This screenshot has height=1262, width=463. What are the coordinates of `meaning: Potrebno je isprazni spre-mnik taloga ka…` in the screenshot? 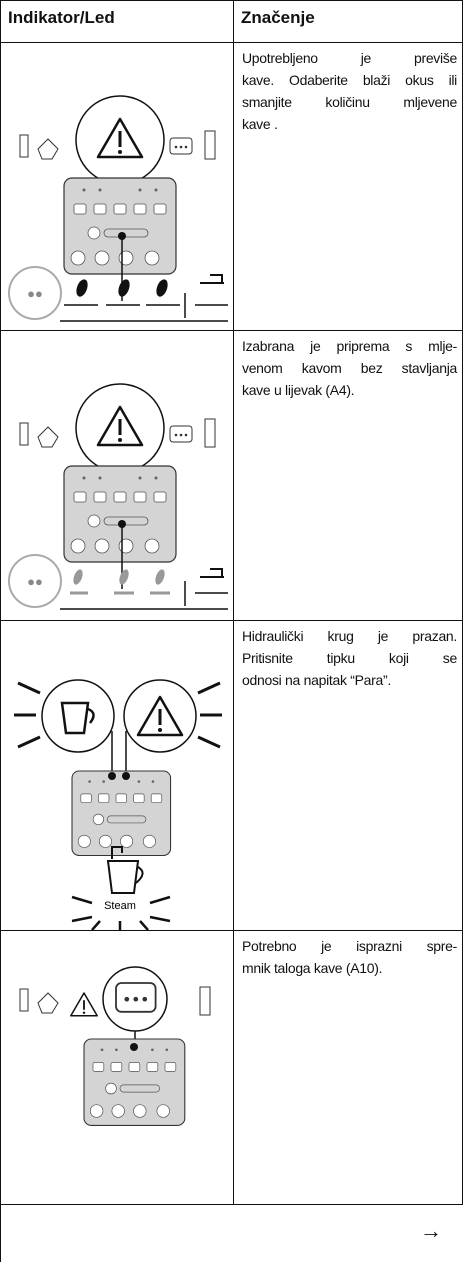 It's located at (348, 955).